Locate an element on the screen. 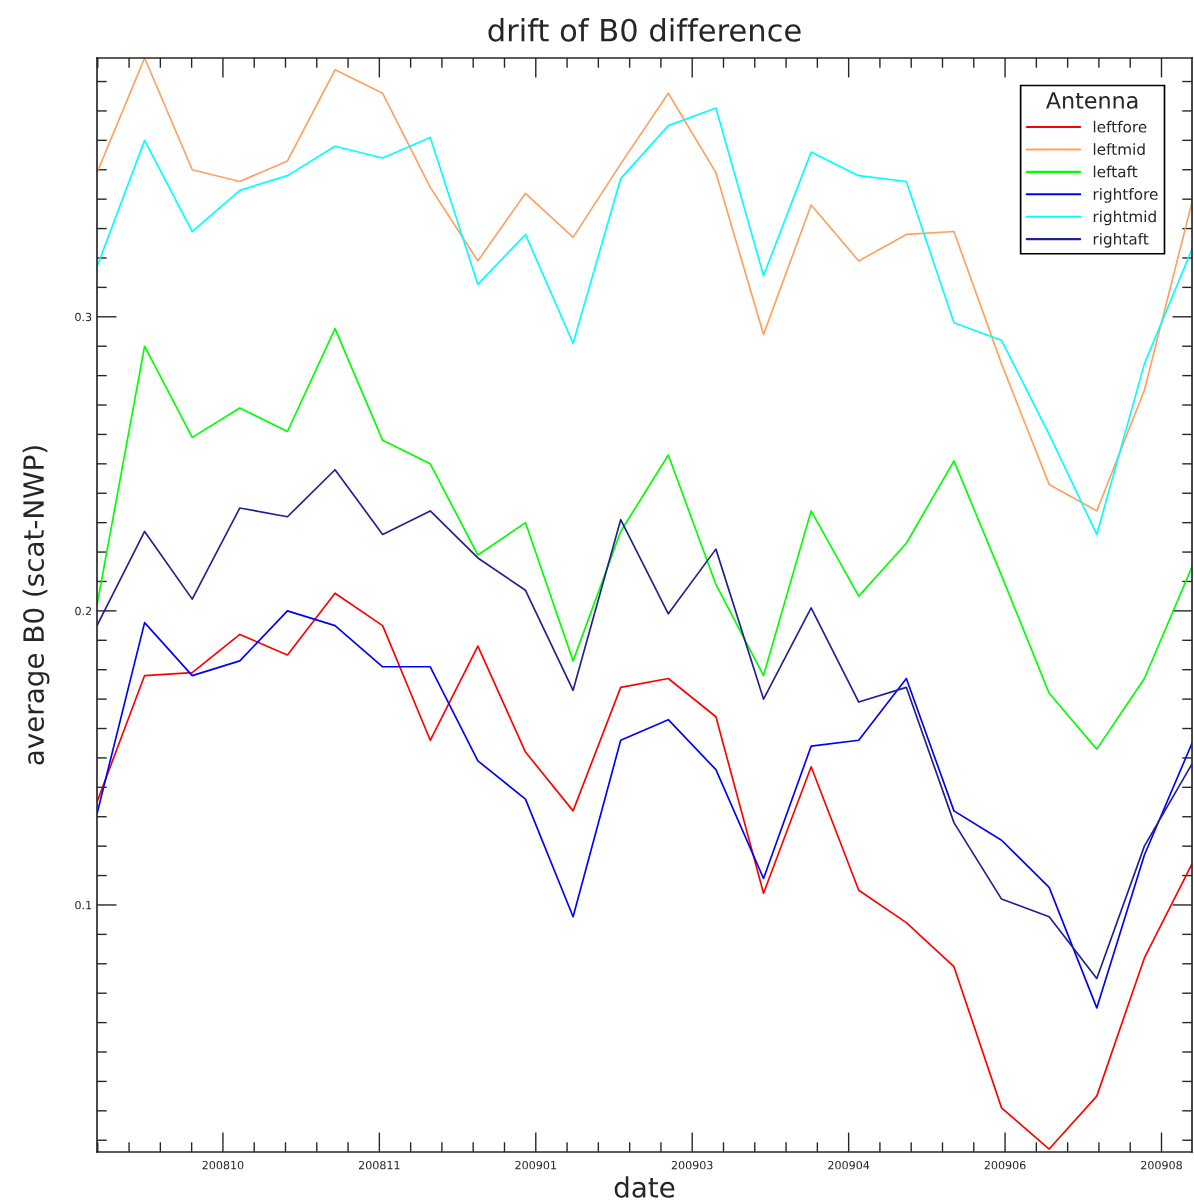 This screenshot has height=1200, width=1194. legend-label: rightfore is located at coordinates (1125, 195).